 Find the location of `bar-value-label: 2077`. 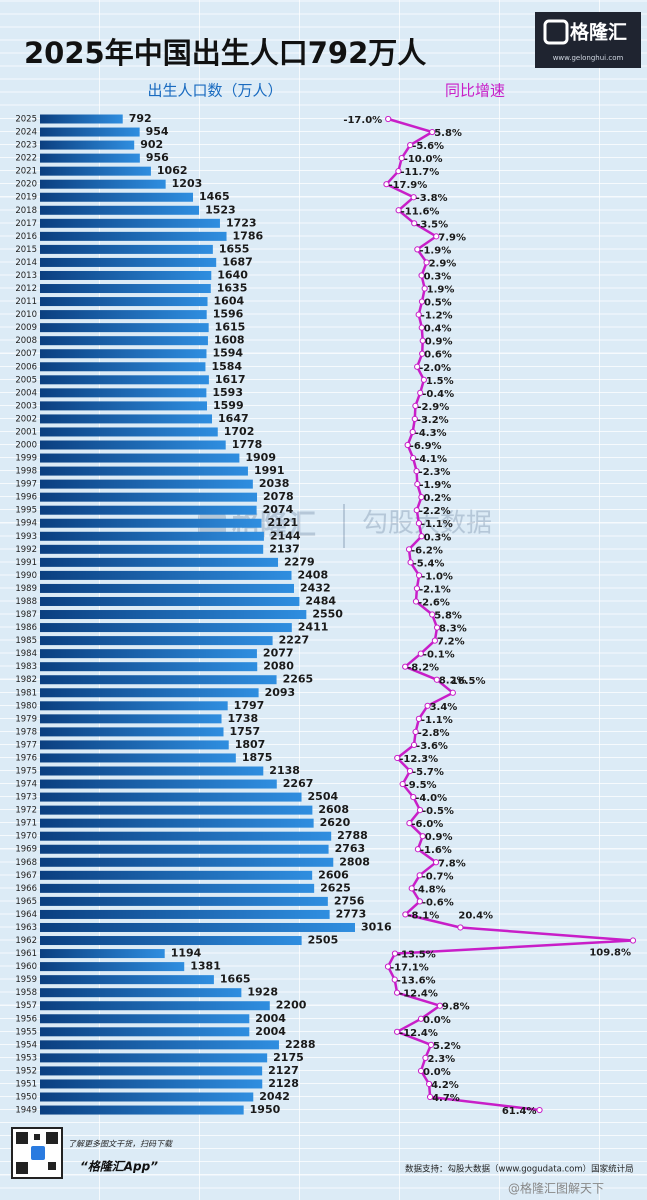

bar-value-label: 2077 is located at coordinates (278, 653).